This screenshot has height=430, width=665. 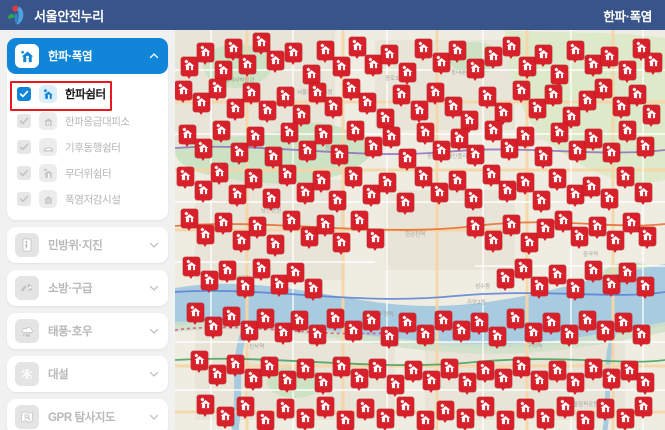 I want to click on category-group-gpr-survey-map: GPR 탐사지도, so click(x=87, y=414).